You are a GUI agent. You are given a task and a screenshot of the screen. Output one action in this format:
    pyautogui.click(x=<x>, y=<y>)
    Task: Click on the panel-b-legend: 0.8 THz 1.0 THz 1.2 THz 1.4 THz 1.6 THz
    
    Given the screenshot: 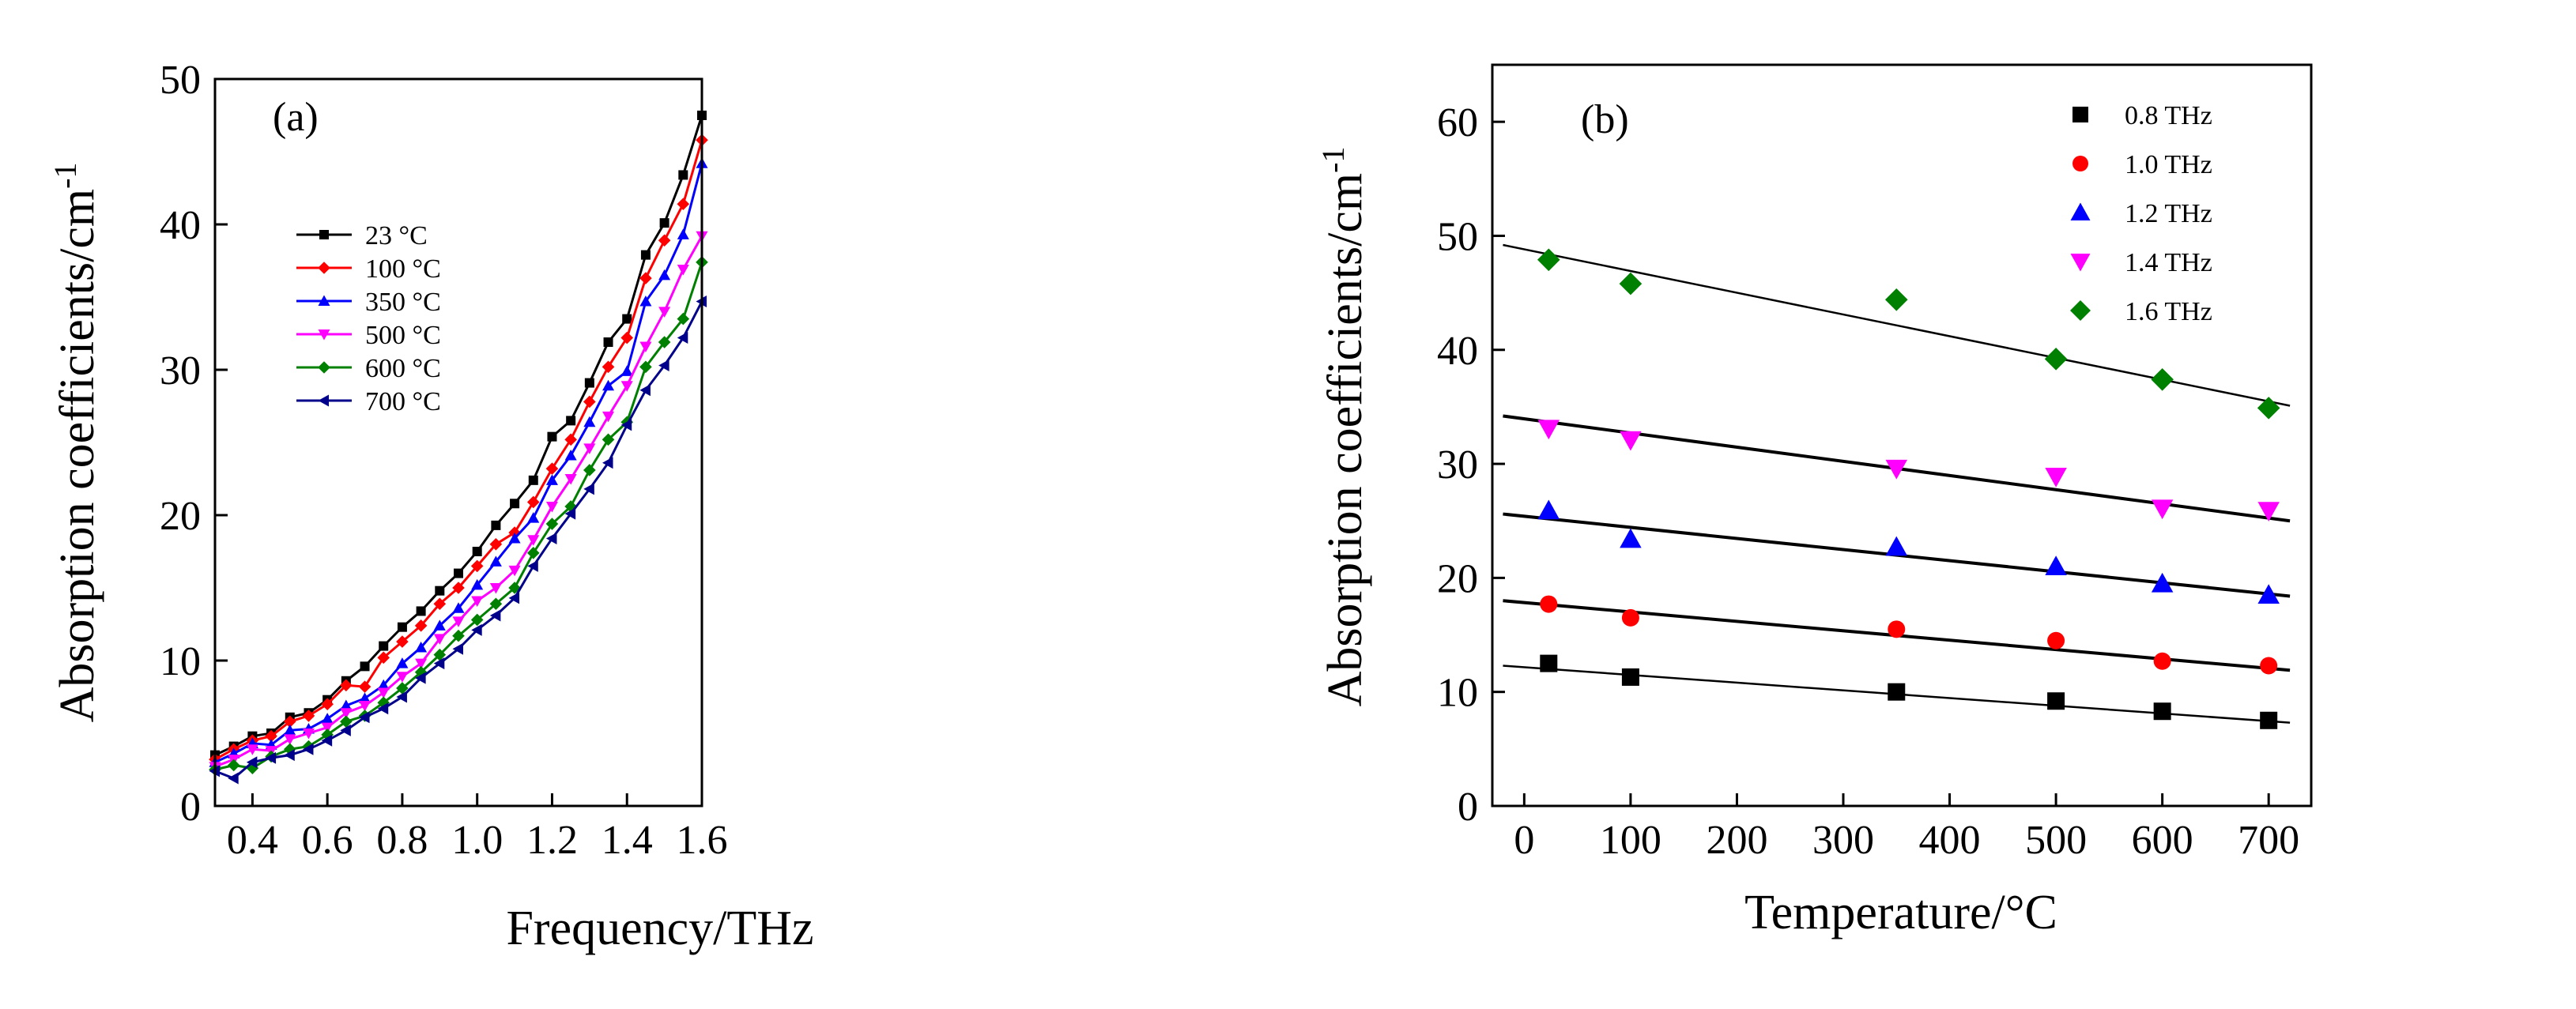 What is the action you would take?
    pyautogui.click(x=2141, y=213)
    